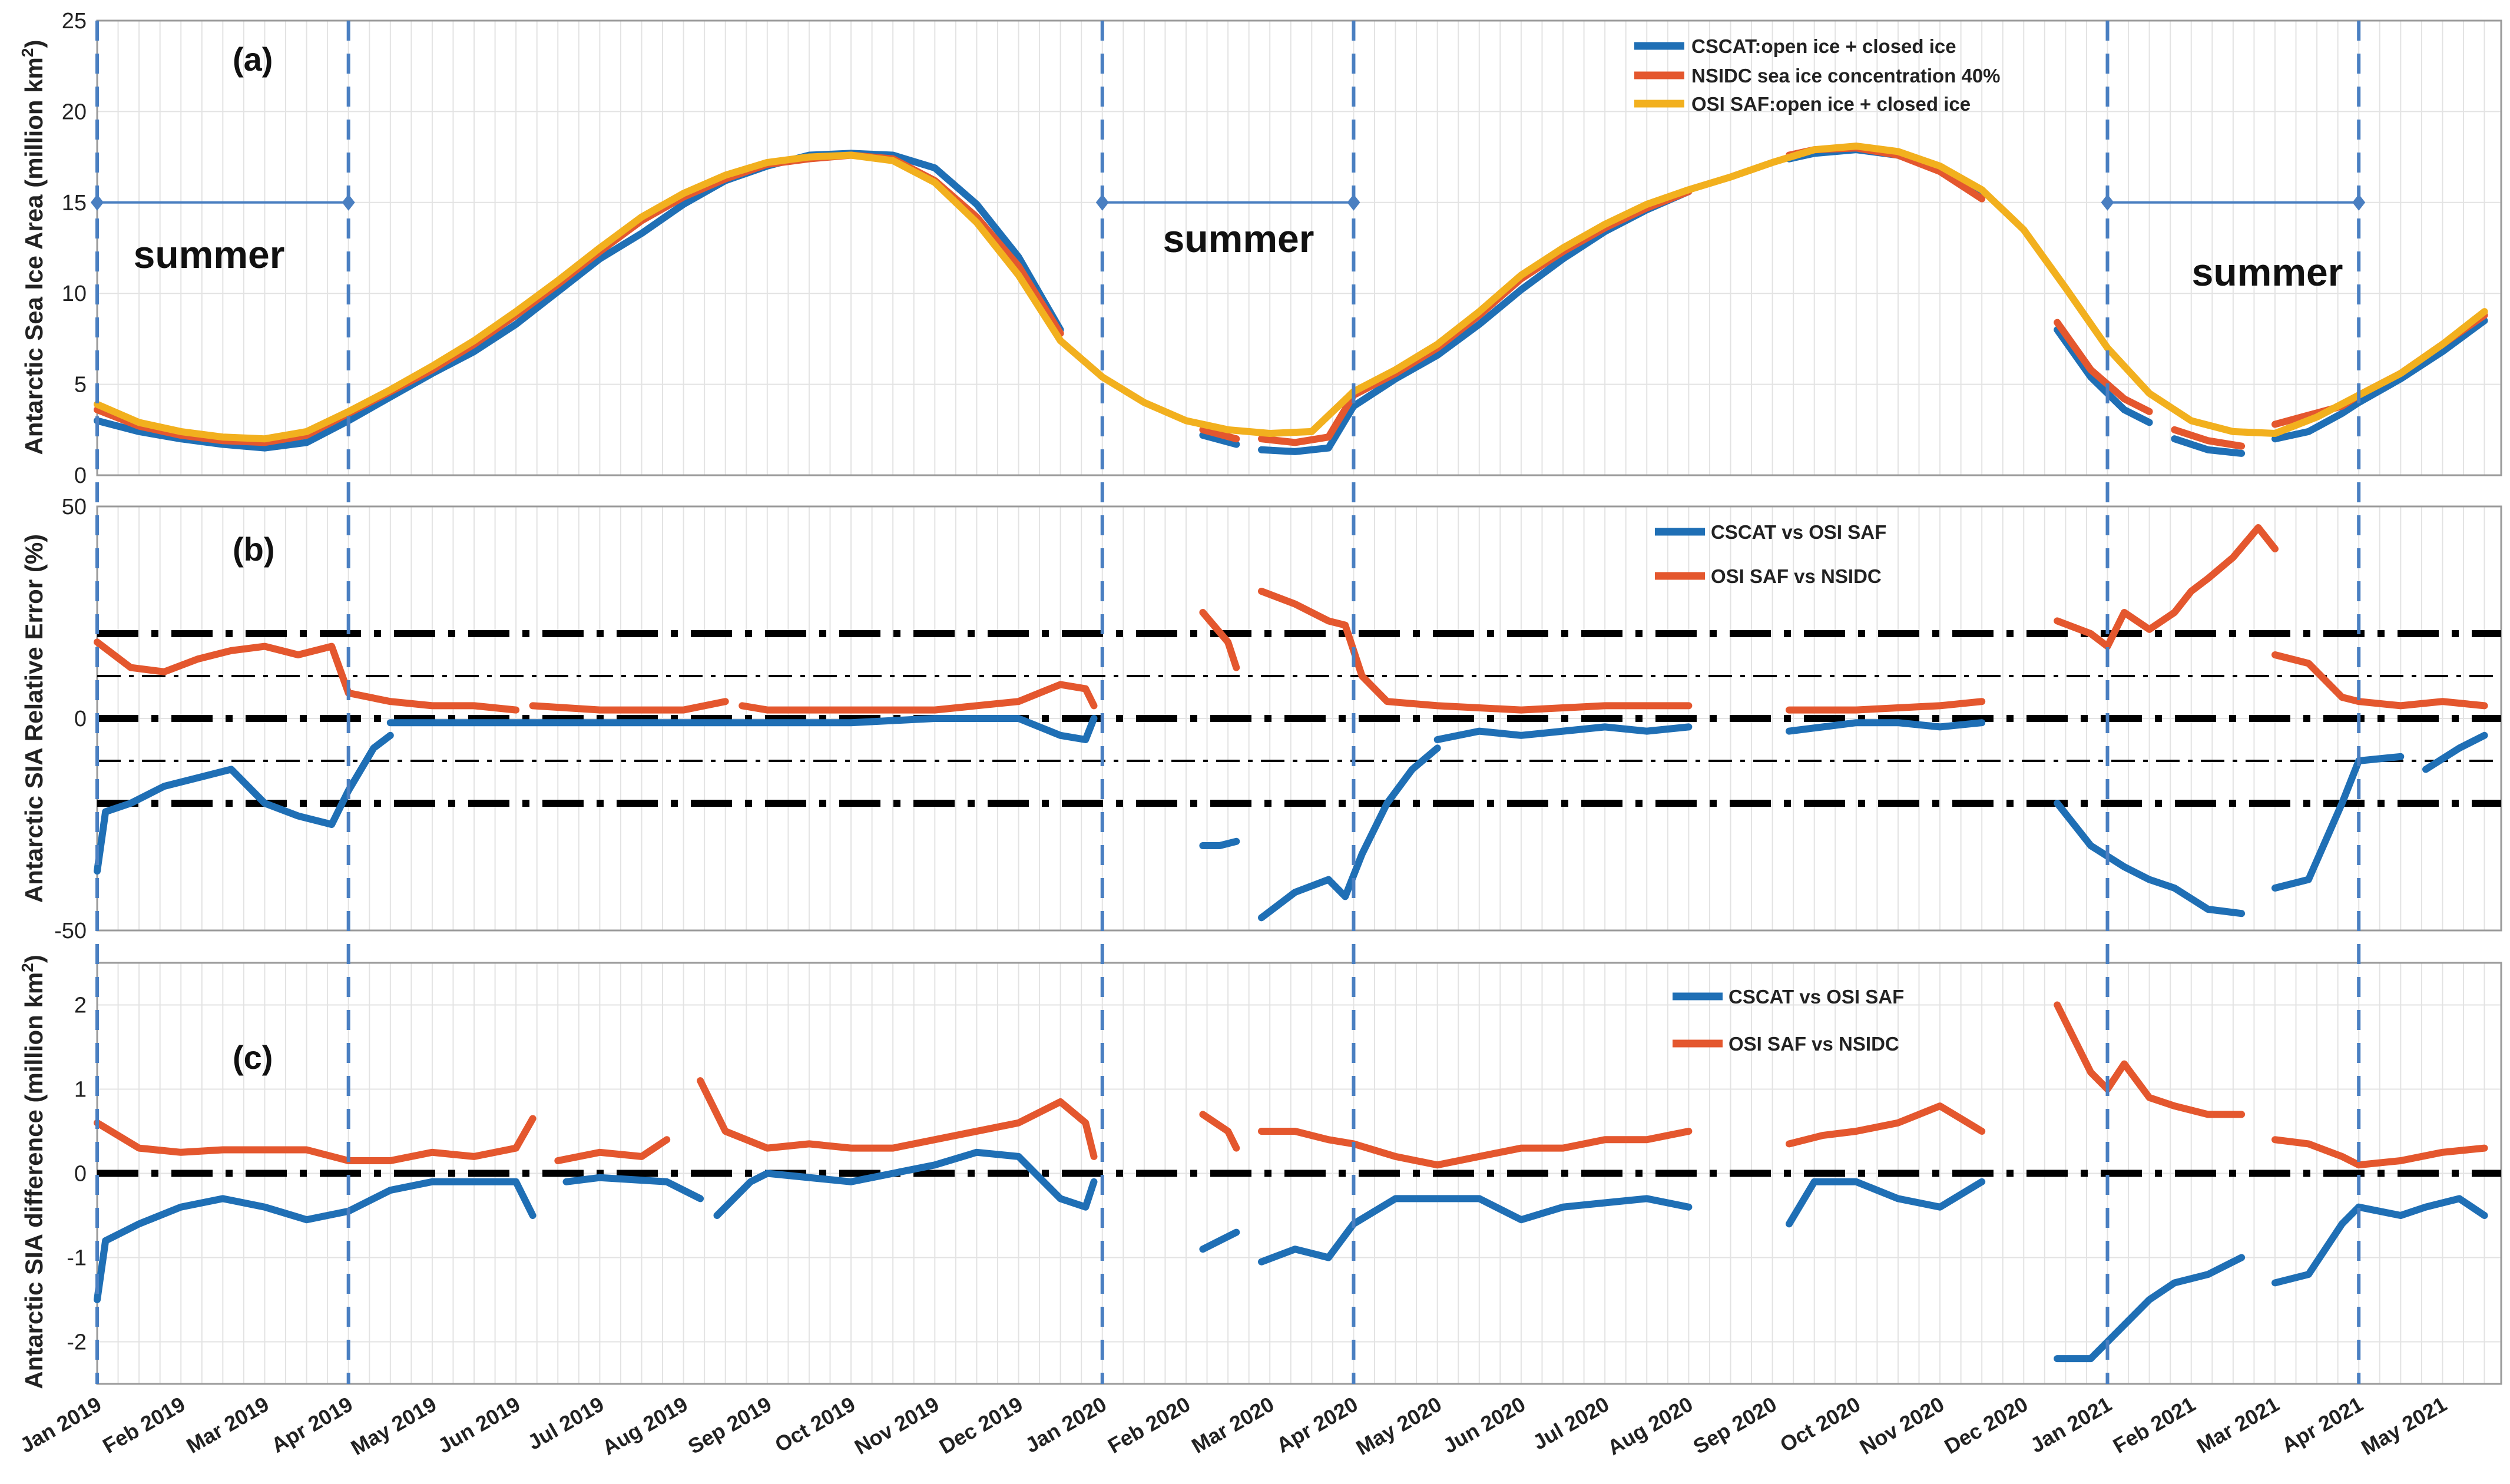  What do you see at coordinates (74, 248) in the screenshot?
I see `panel-a-yticks: 0 5 10 15 20 25` at bounding box center [74, 248].